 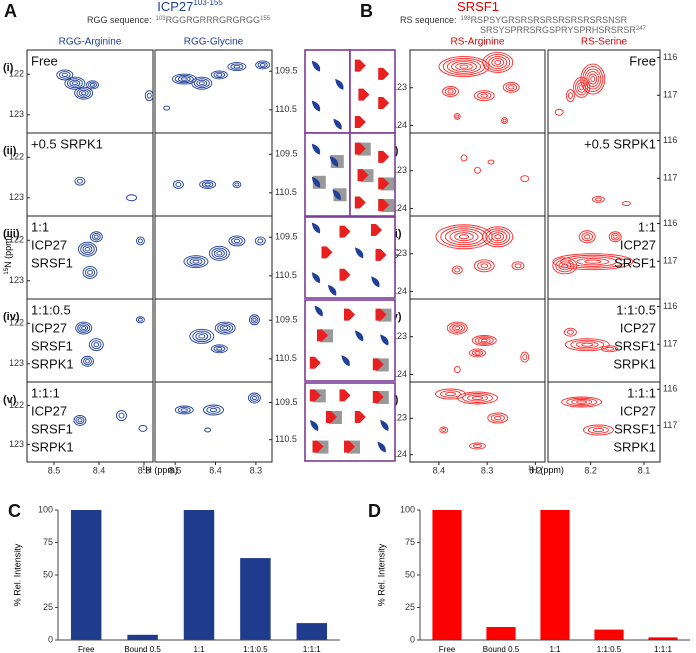 What do you see at coordinates (670, 425) in the screenshot?
I see `y-tick-label: 117` at bounding box center [670, 425].